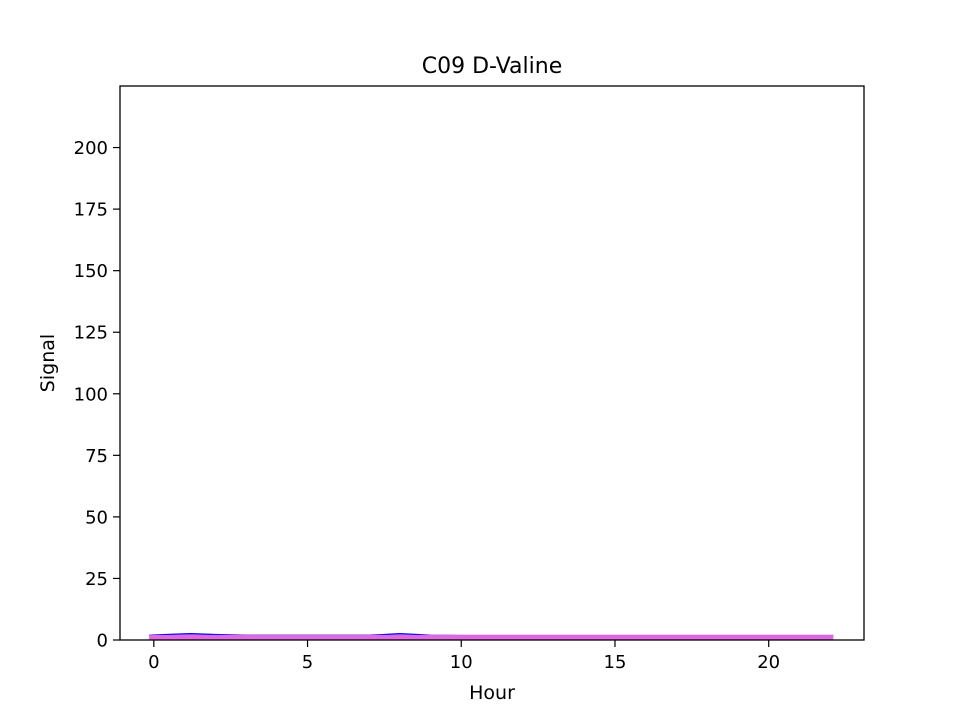 Image resolution: width=960 pixels, height=720 pixels. What do you see at coordinates (96, 517) in the screenshot?
I see `y-tick-label: 50` at bounding box center [96, 517].